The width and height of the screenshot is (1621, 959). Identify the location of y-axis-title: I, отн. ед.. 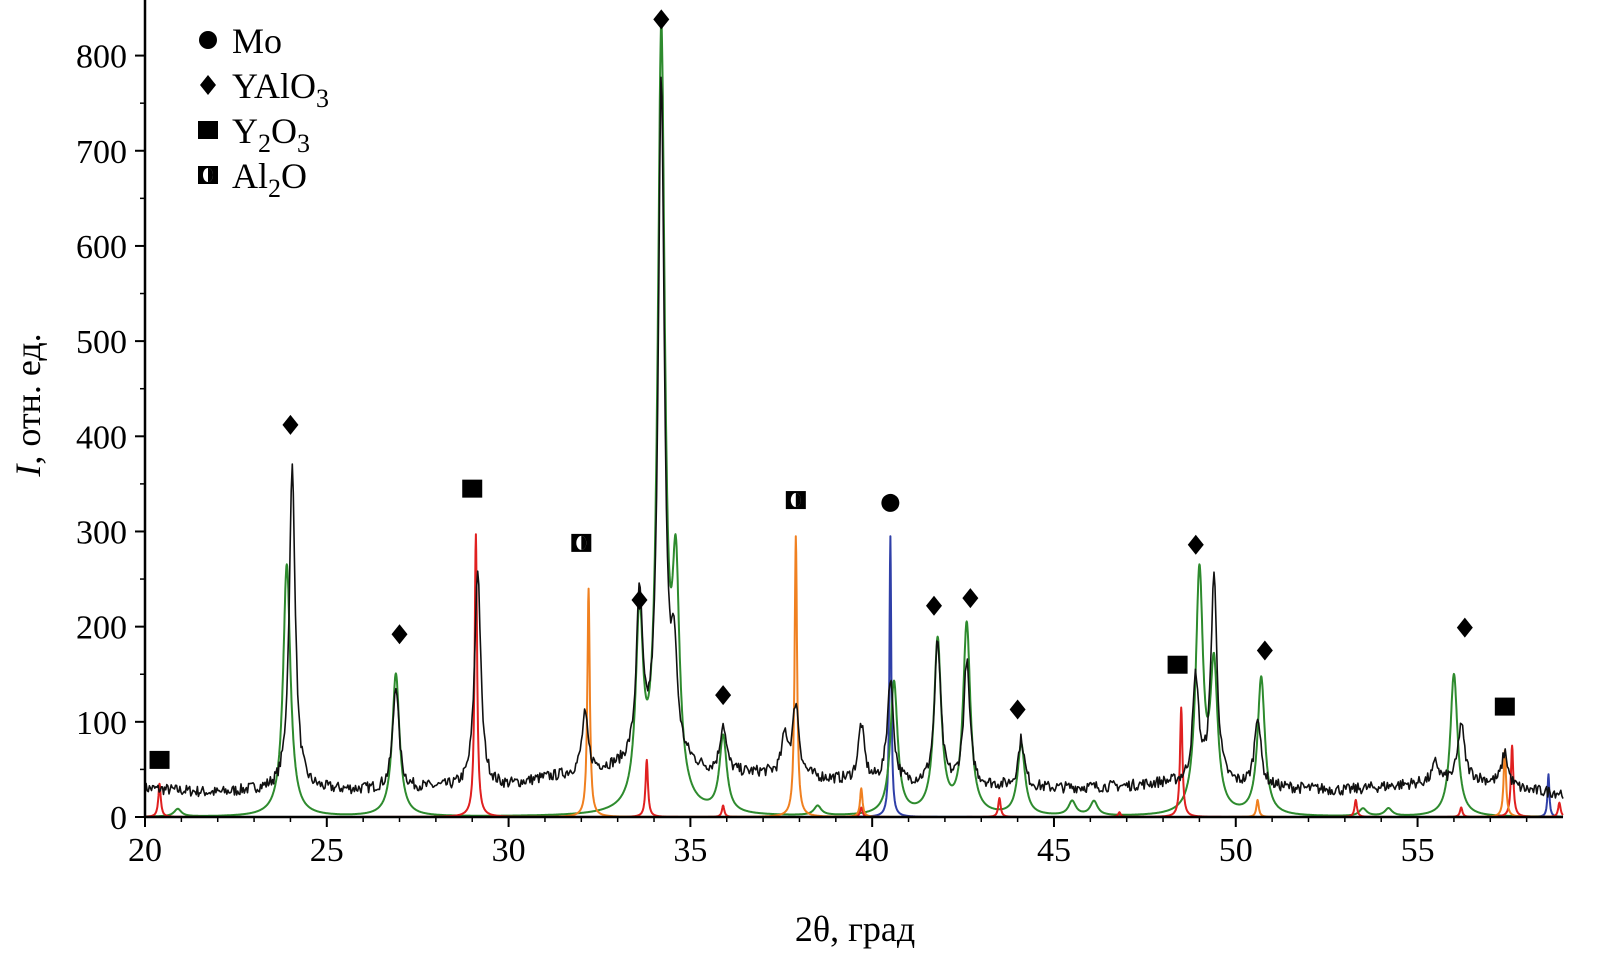
(28, 405).